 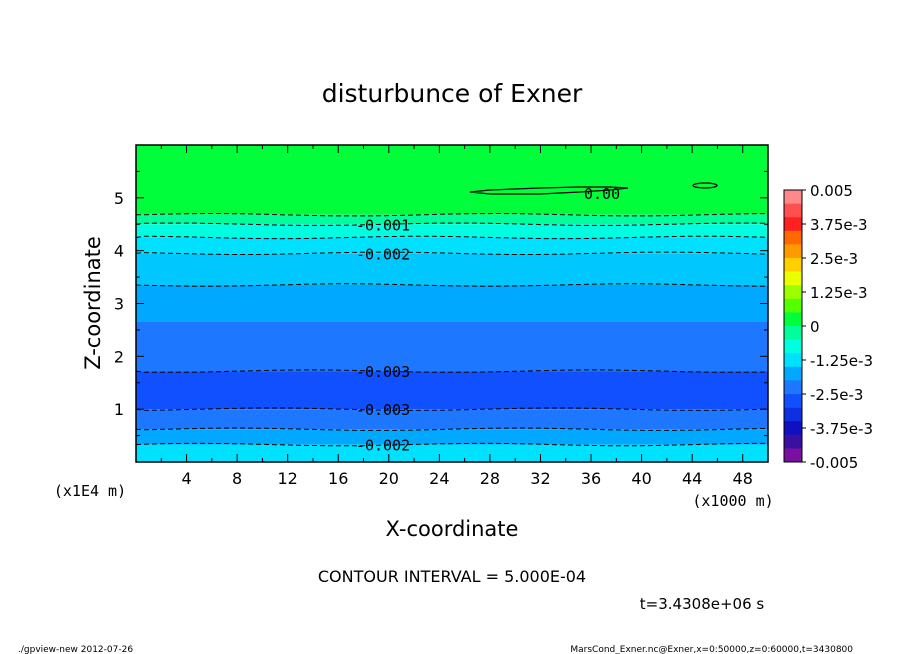 I want to click on colorbar-label: -3.75e-3, so click(x=841, y=429).